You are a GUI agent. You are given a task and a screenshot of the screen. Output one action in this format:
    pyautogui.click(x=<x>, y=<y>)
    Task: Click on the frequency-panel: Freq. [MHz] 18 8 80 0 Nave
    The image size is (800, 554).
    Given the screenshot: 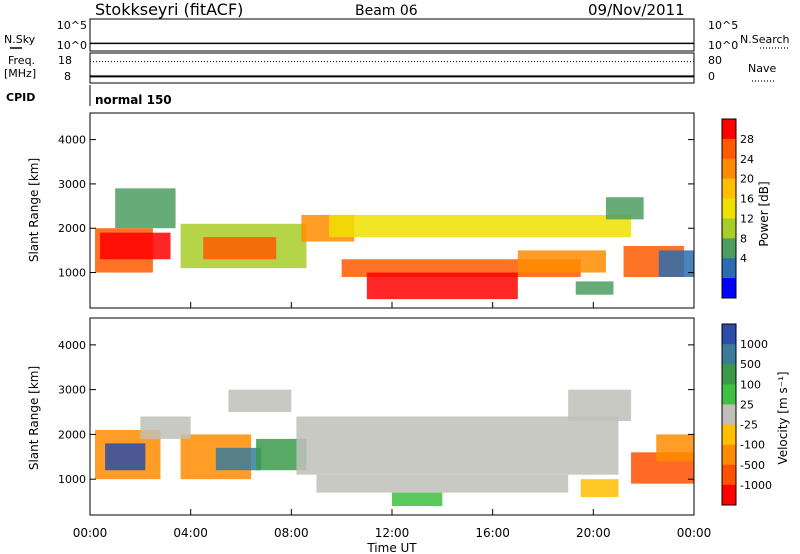 What is the action you would take?
    pyautogui.click(x=390, y=68)
    